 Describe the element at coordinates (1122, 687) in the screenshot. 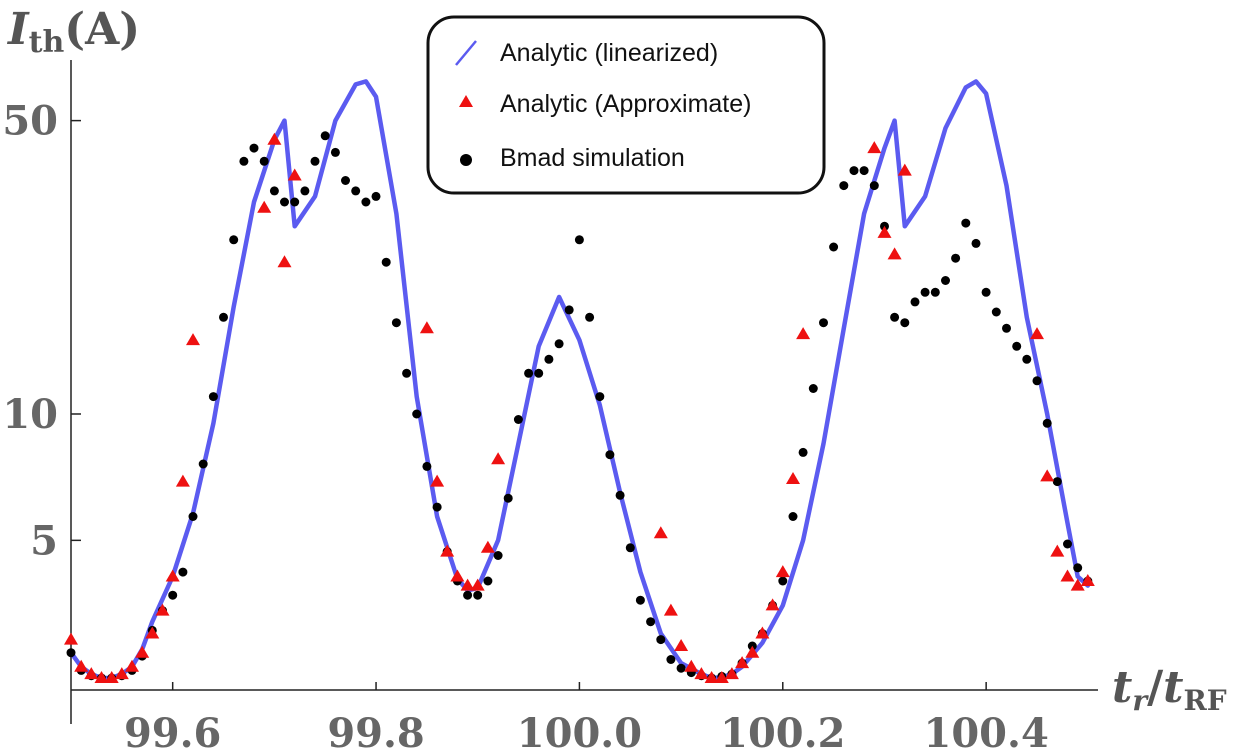

I see `x-axis-title-main: t` at that location.